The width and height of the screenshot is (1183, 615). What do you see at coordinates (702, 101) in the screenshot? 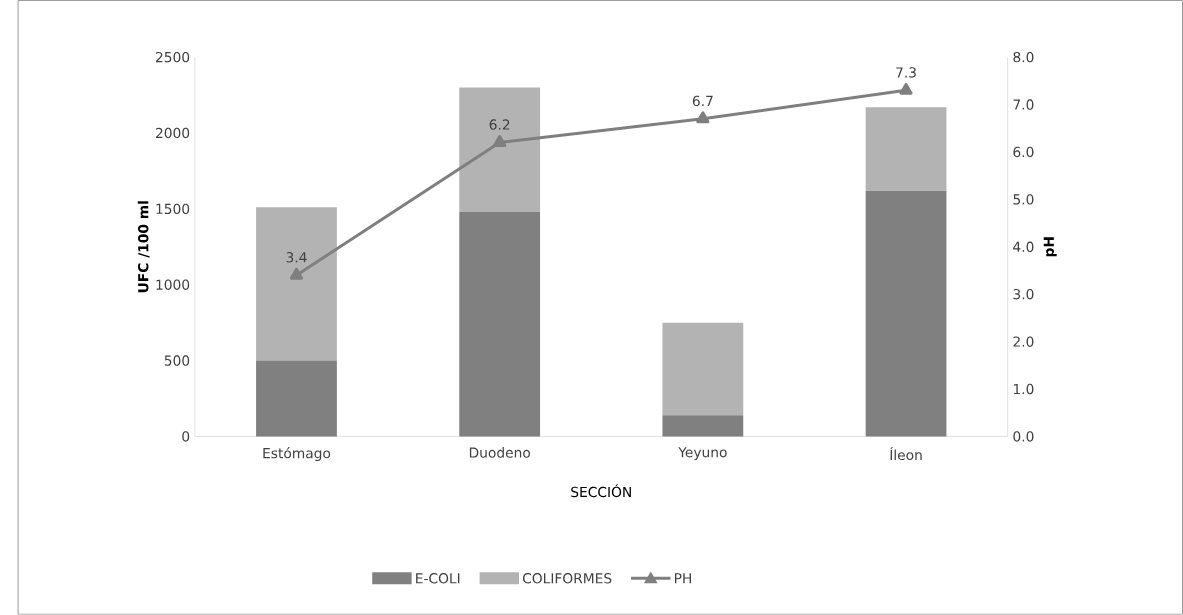
I see `data-label: 6.7` at bounding box center [702, 101].